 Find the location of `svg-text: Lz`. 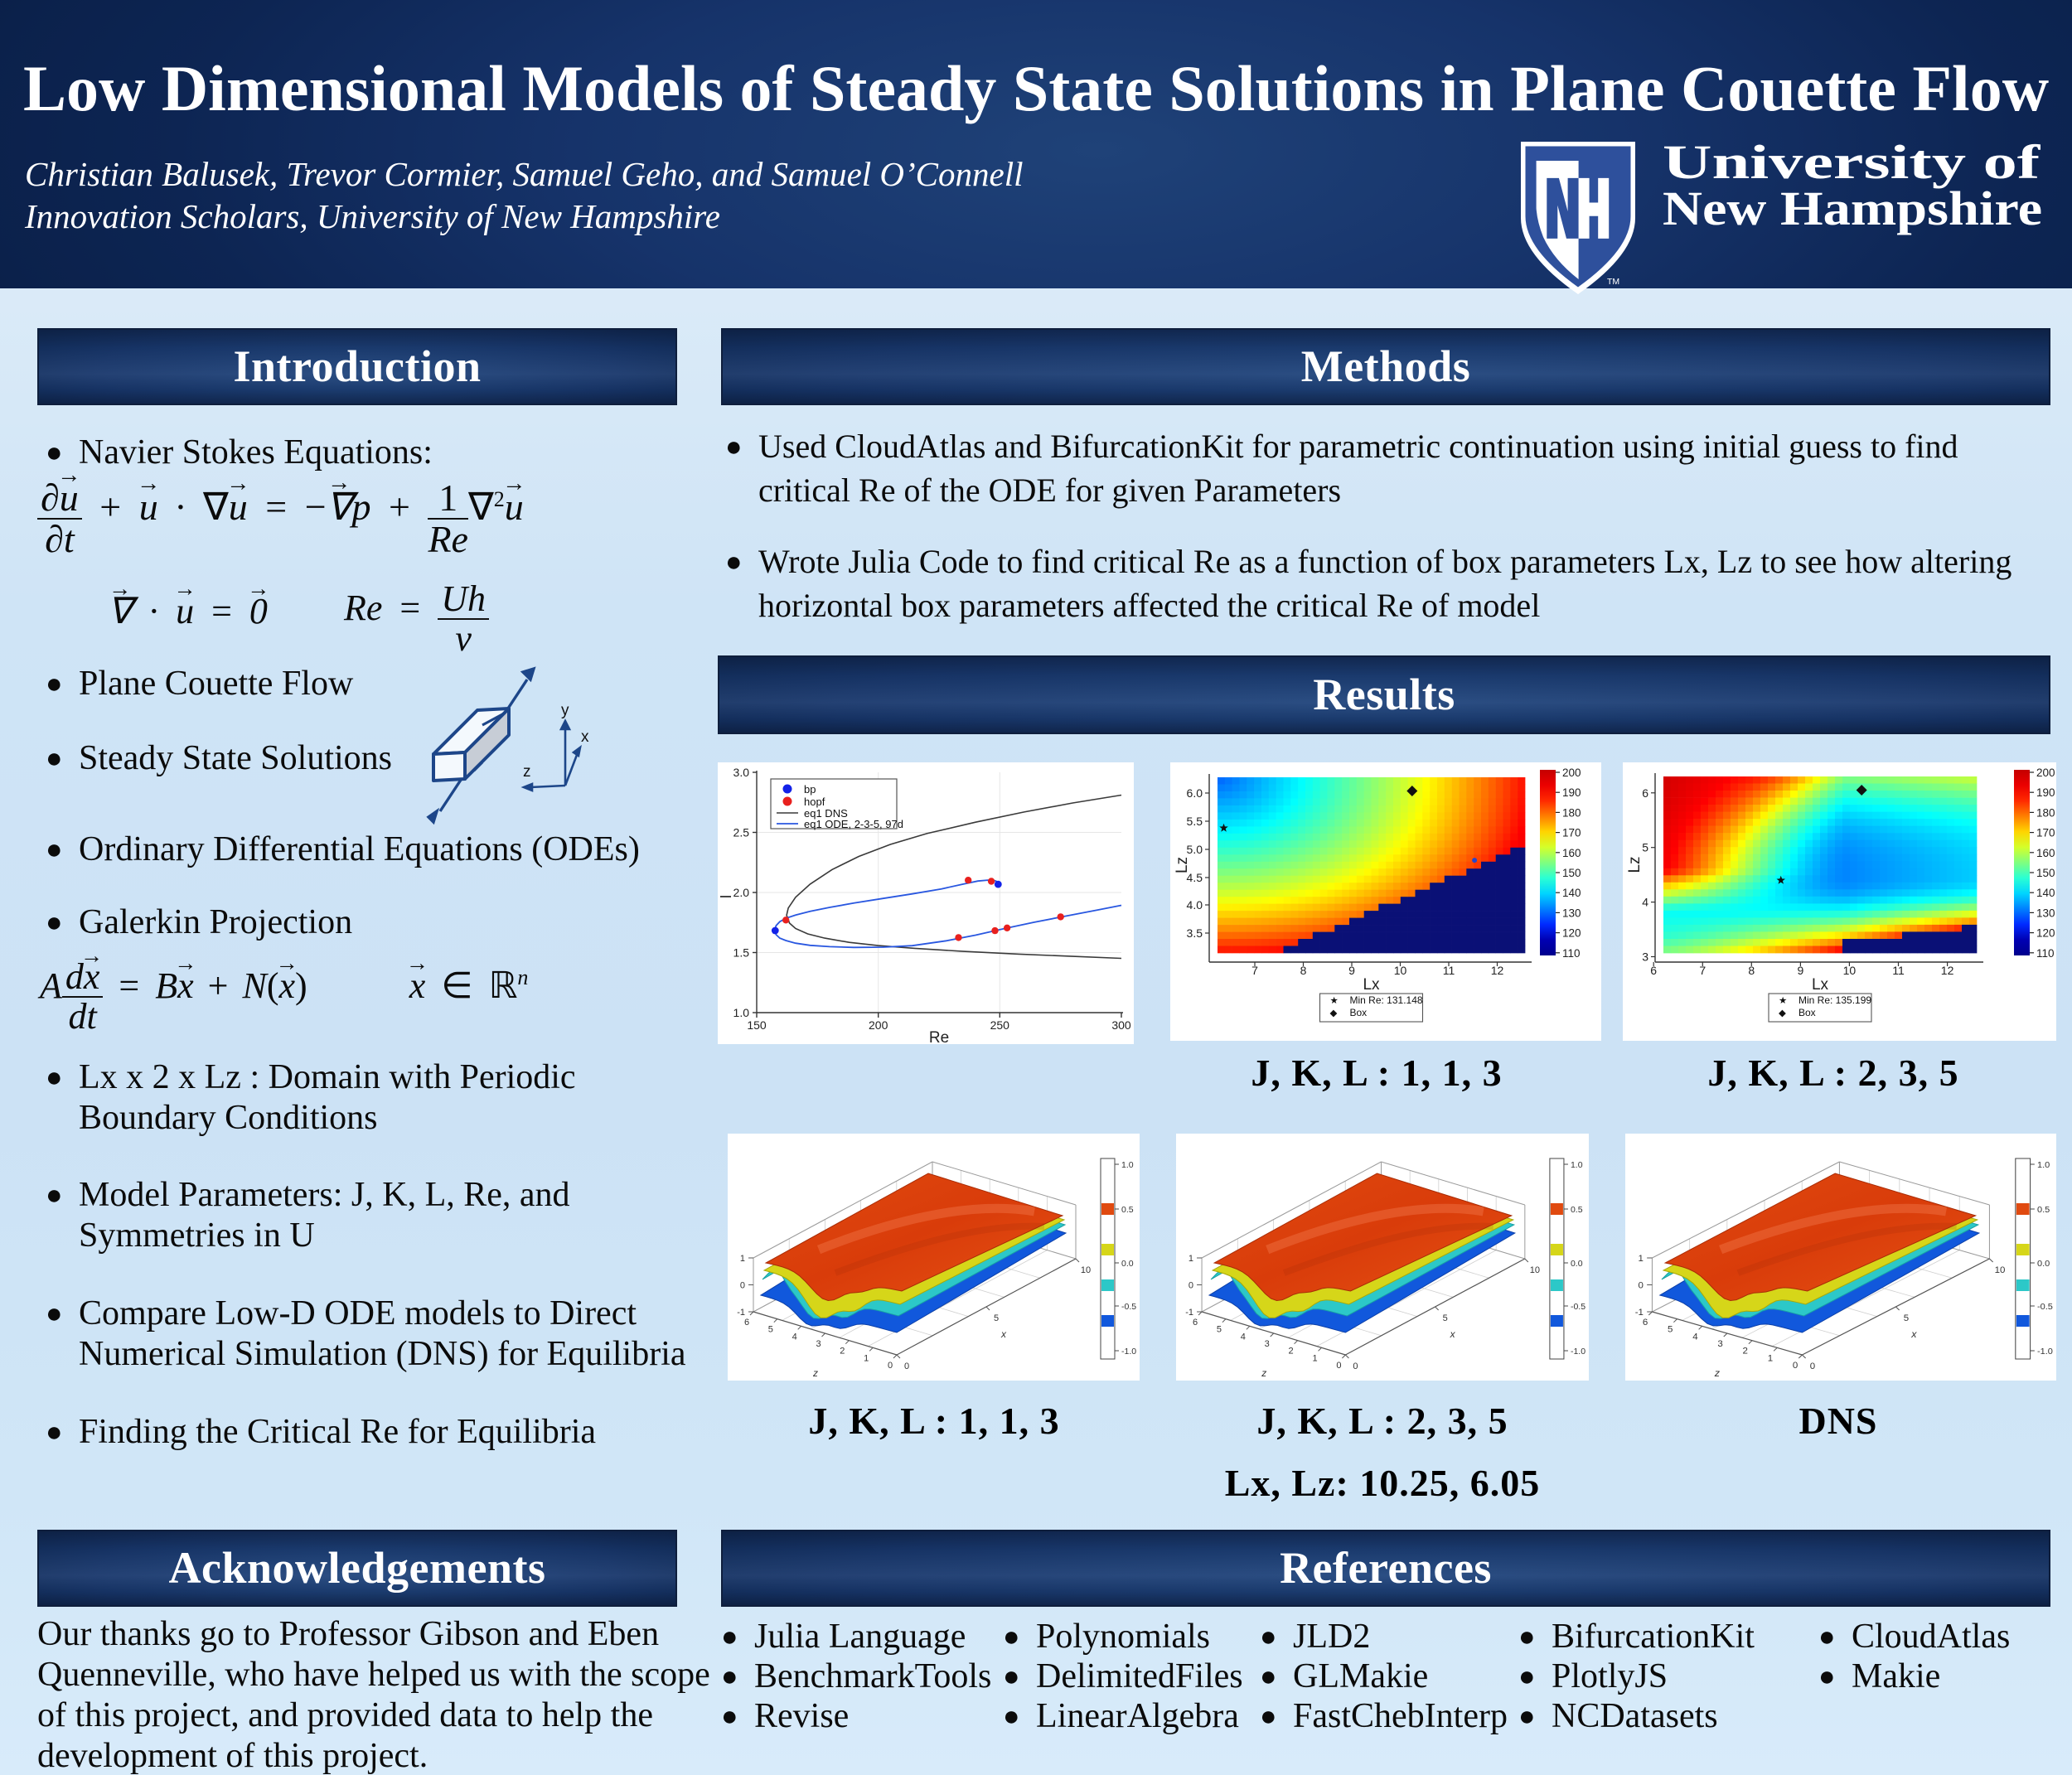

svg-text: Lz is located at coordinates (1182, 865).